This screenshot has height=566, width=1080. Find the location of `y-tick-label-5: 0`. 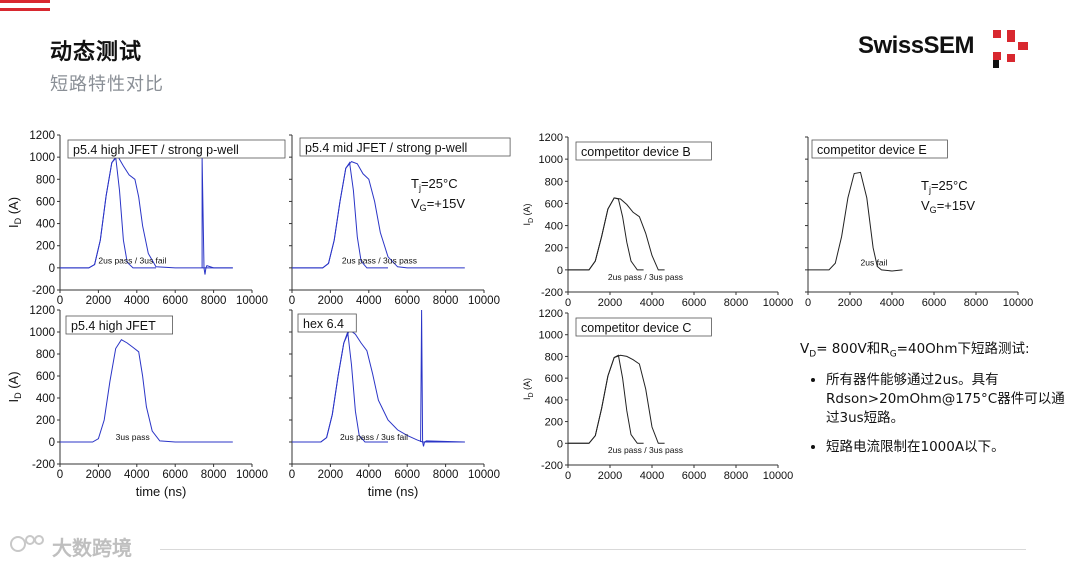

y-tick-label-5: 0 is located at coordinates (560, 271).